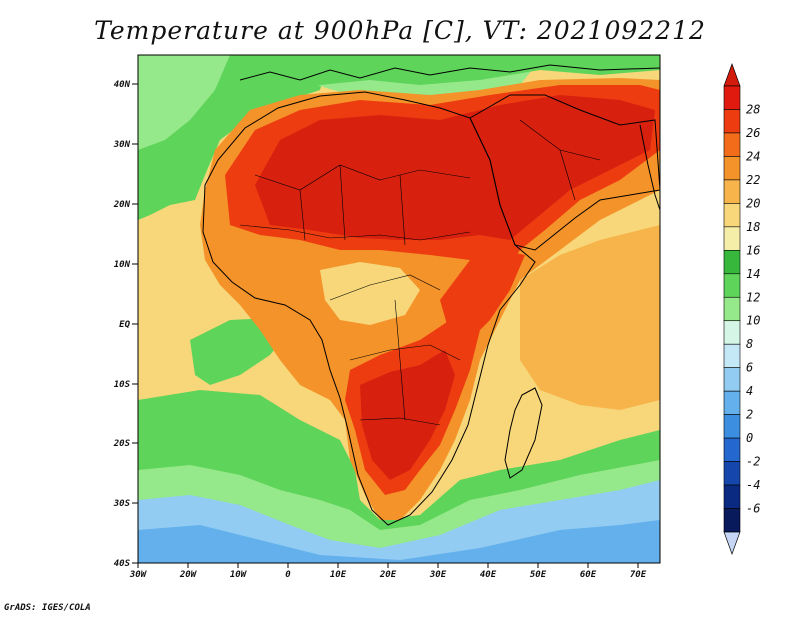 This screenshot has height=618, width=800. I want to click on colorbar-label: 0, so click(749, 438).